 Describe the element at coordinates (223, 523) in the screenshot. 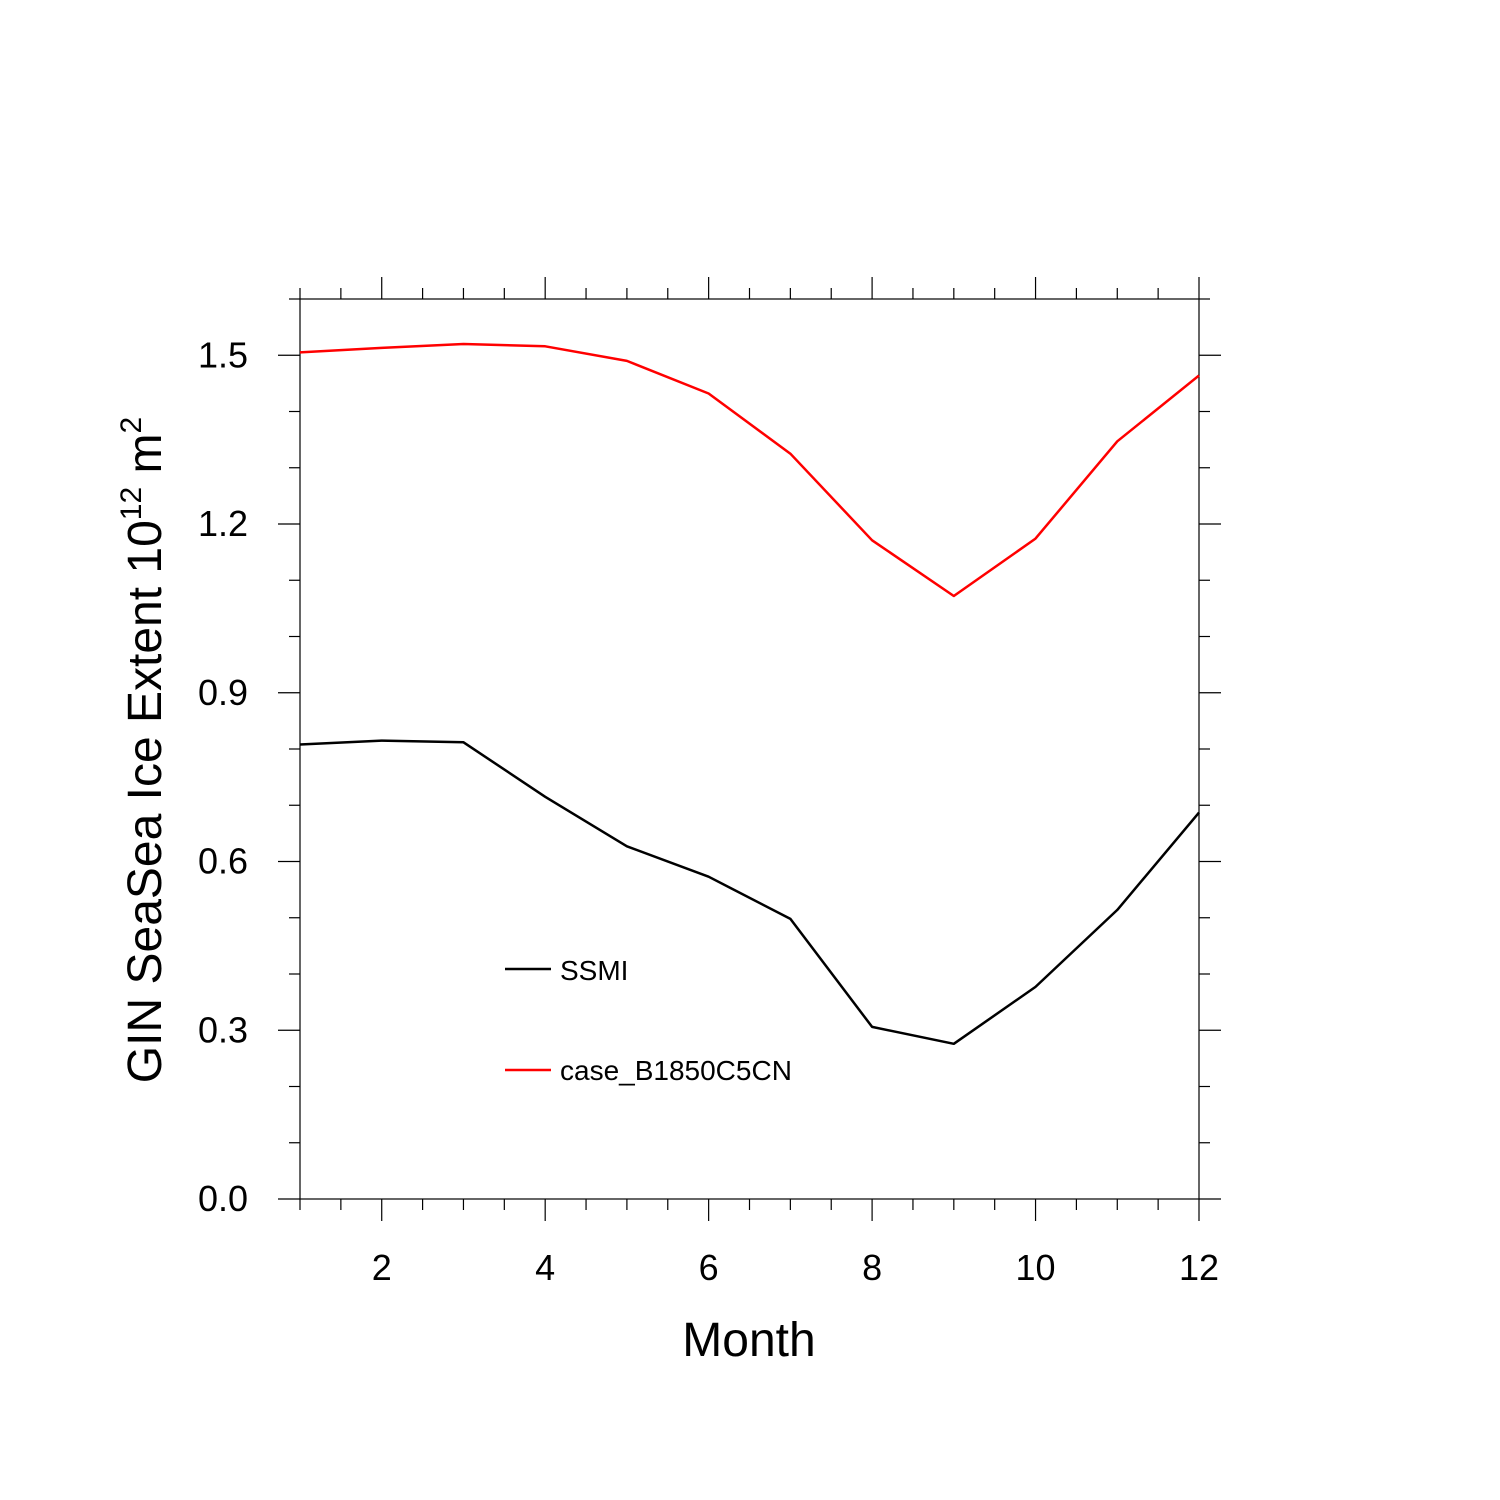

I see `y-tick-label: 1.2` at that location.